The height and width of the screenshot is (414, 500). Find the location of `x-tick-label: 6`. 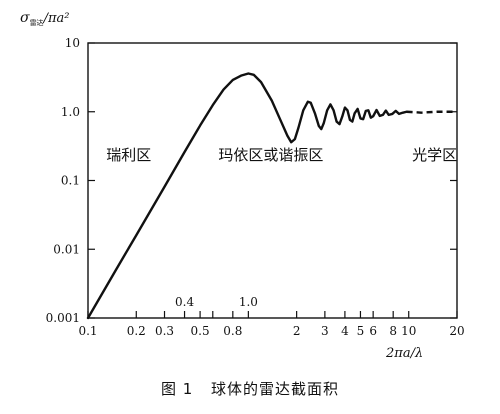

x-tick-label: 6 is located at coordinates (373, 331).